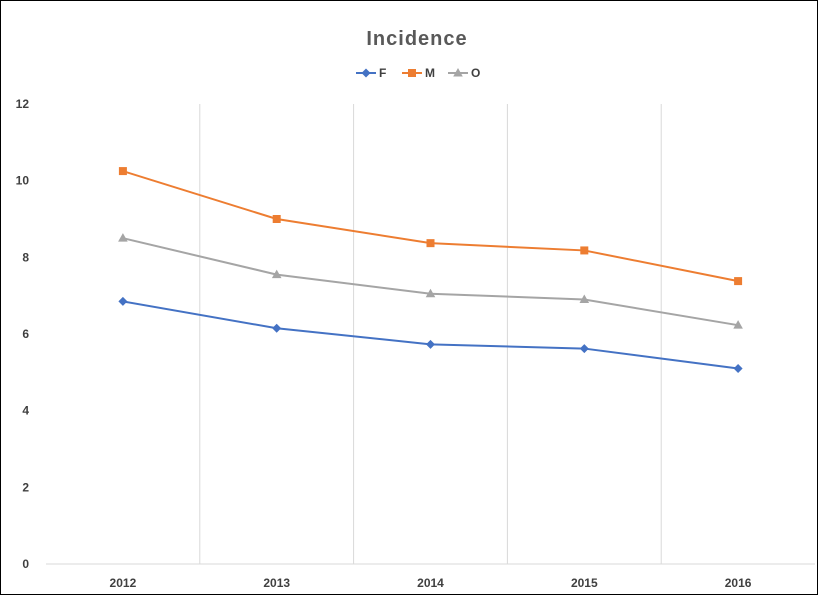 This screenshot has width=818, height=595. Describe the element at coordinates (464, 73) in the screenshot. I see `legend-item-O: O` at that location.